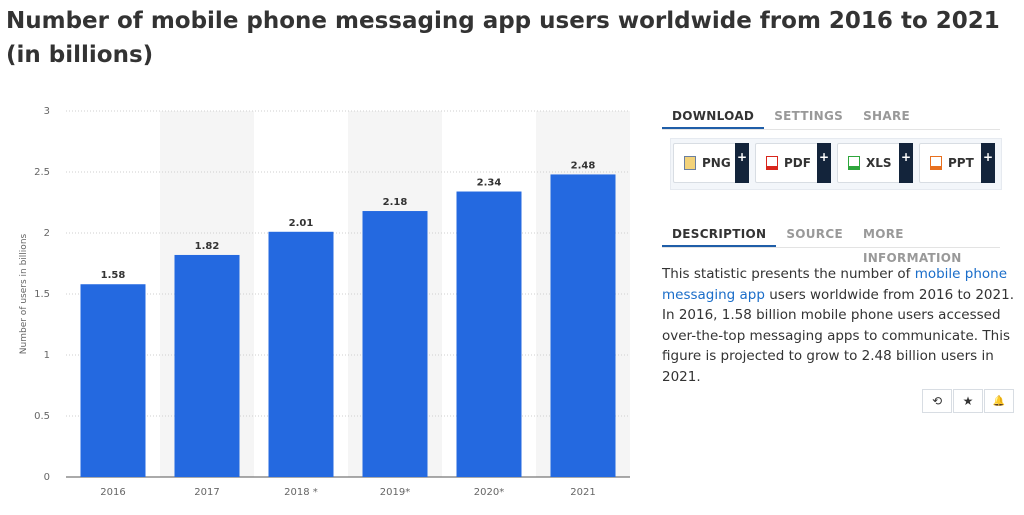 This screenshot has height=515, width=1024. Describe the element at coordinates (47, 111) in the screenshot. I see `y-tick-label: 3` at that location.